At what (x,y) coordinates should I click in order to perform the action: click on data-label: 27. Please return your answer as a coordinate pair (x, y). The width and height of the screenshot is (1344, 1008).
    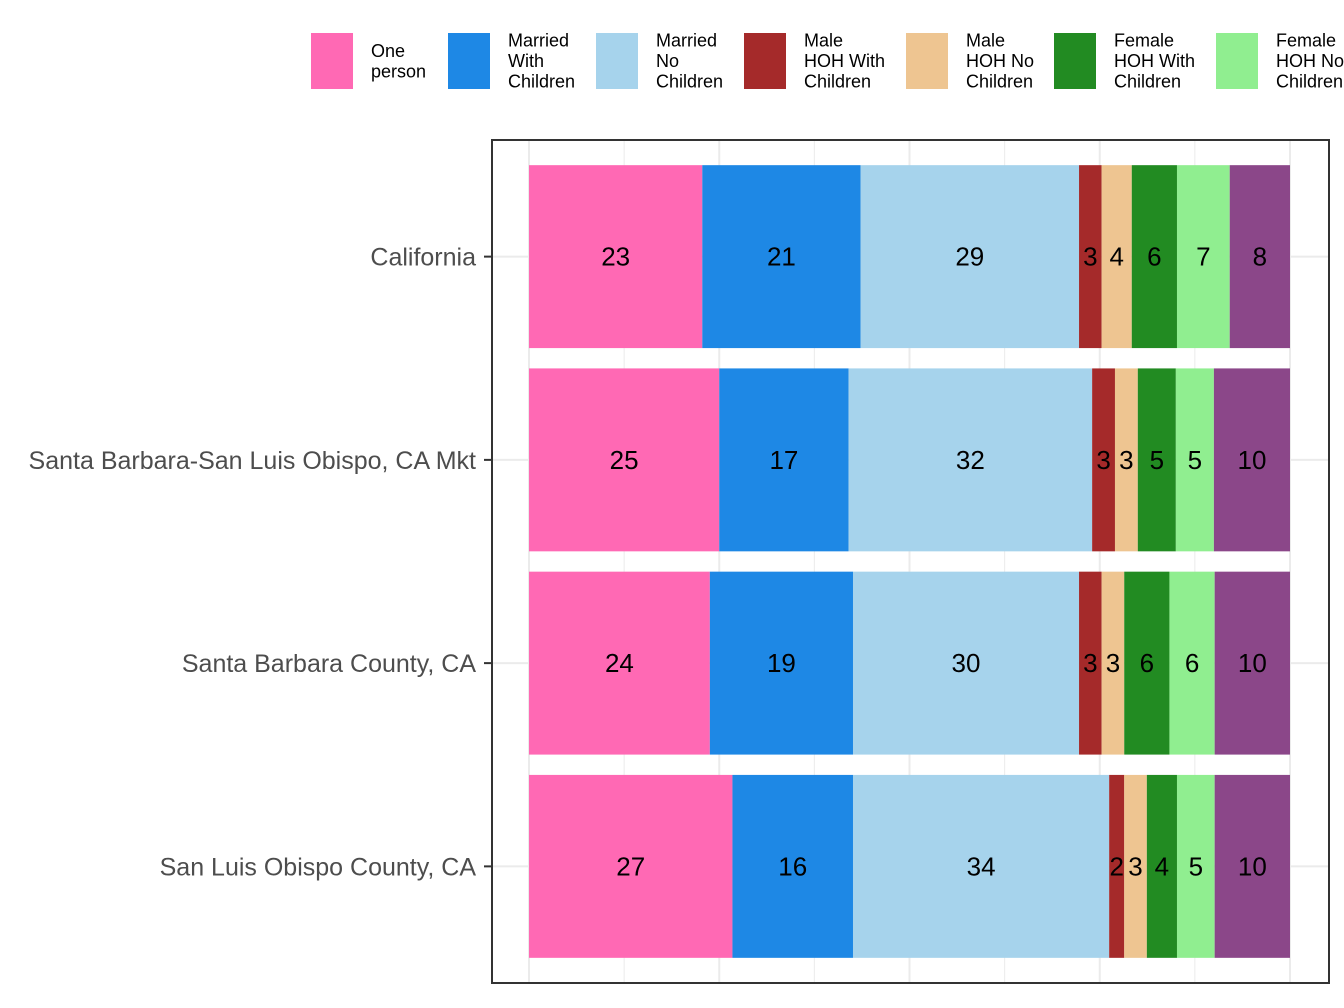
    Looking at the image, I should click on (630, 866).